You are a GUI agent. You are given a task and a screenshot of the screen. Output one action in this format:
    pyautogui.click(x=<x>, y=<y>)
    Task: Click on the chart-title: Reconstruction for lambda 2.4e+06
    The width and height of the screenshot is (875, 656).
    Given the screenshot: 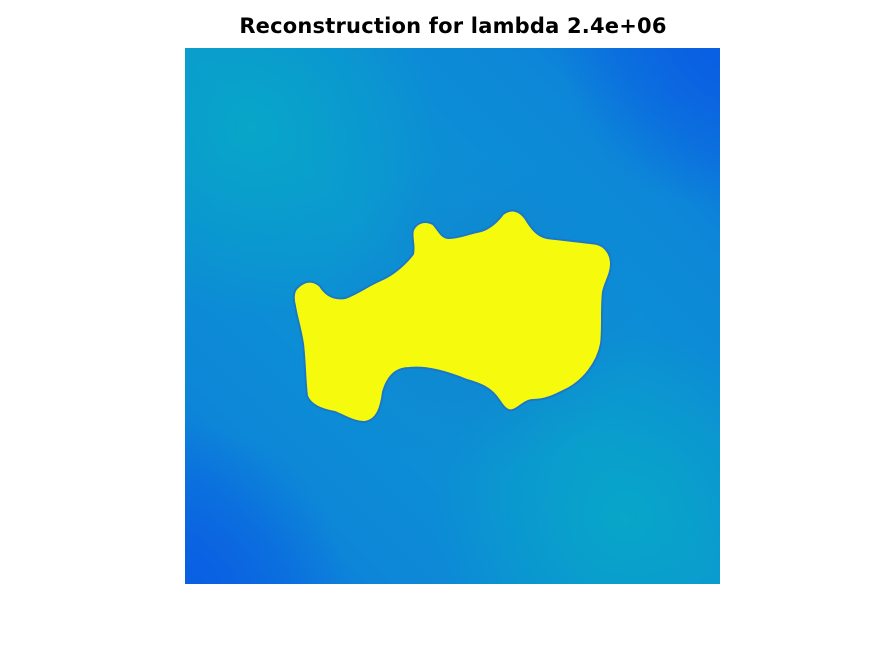 What is the action you would take?
    pyautogui.click(x=453, y=26)
    